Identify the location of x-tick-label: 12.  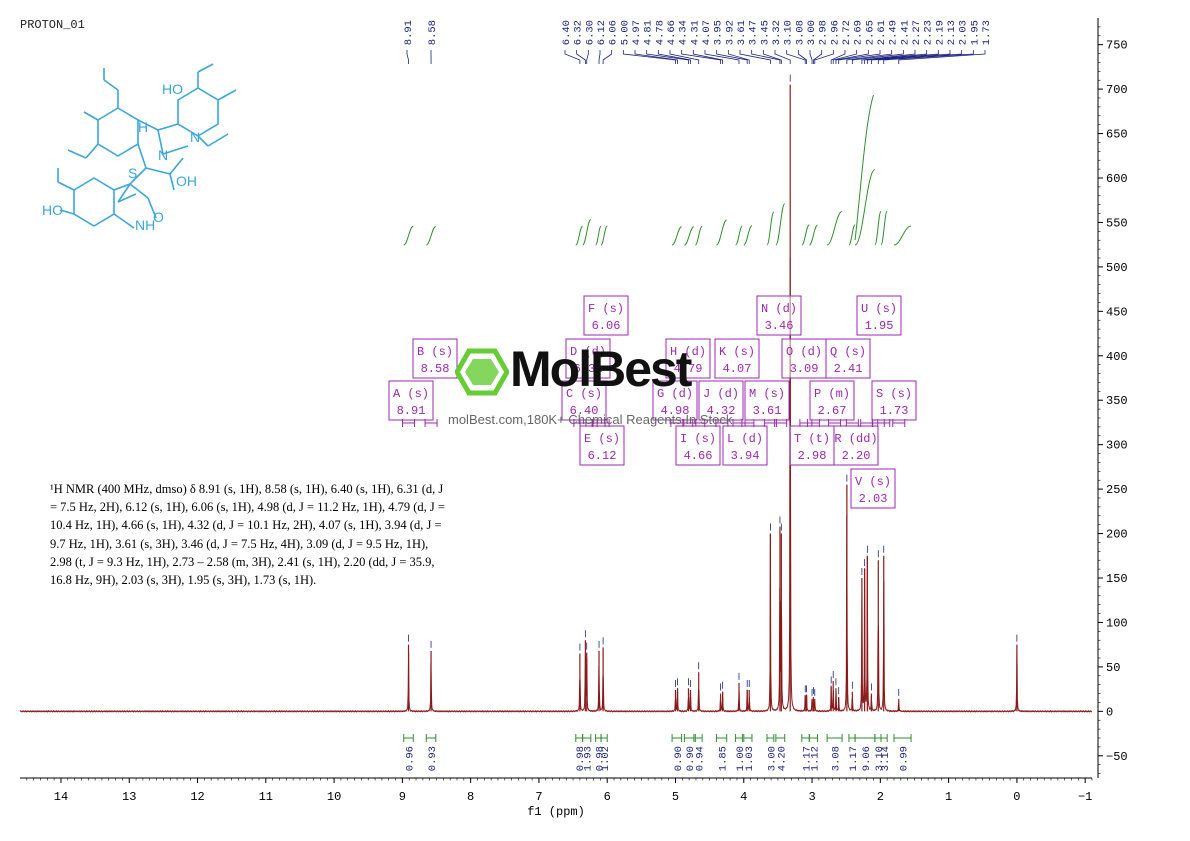
(197, 797).